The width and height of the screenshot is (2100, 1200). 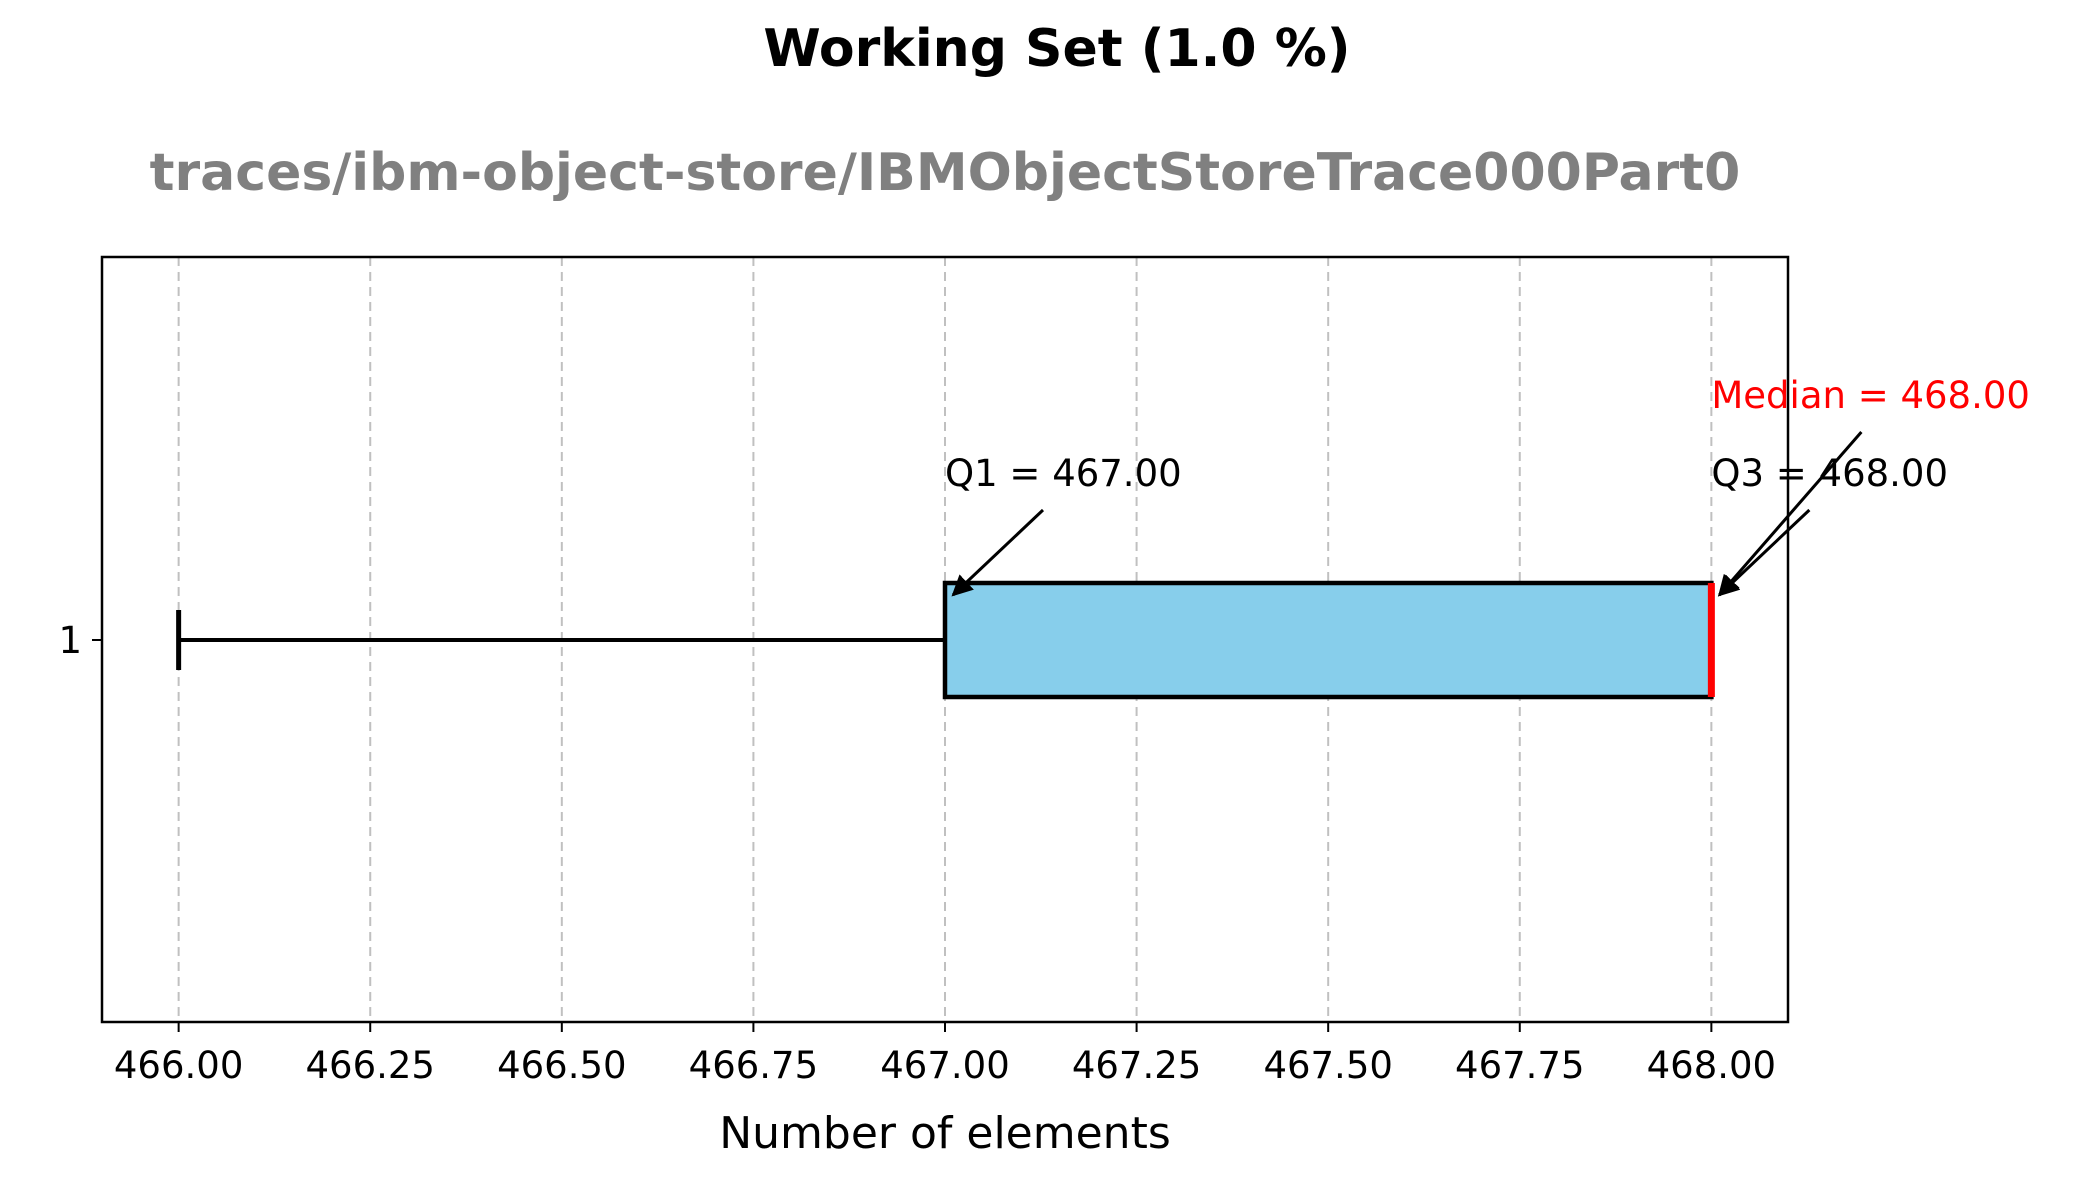 What do you see at coordinates (753, 1065) in the screenshot?
I see `x-tick-label: 466.75` at bounding box center [753, 1065].